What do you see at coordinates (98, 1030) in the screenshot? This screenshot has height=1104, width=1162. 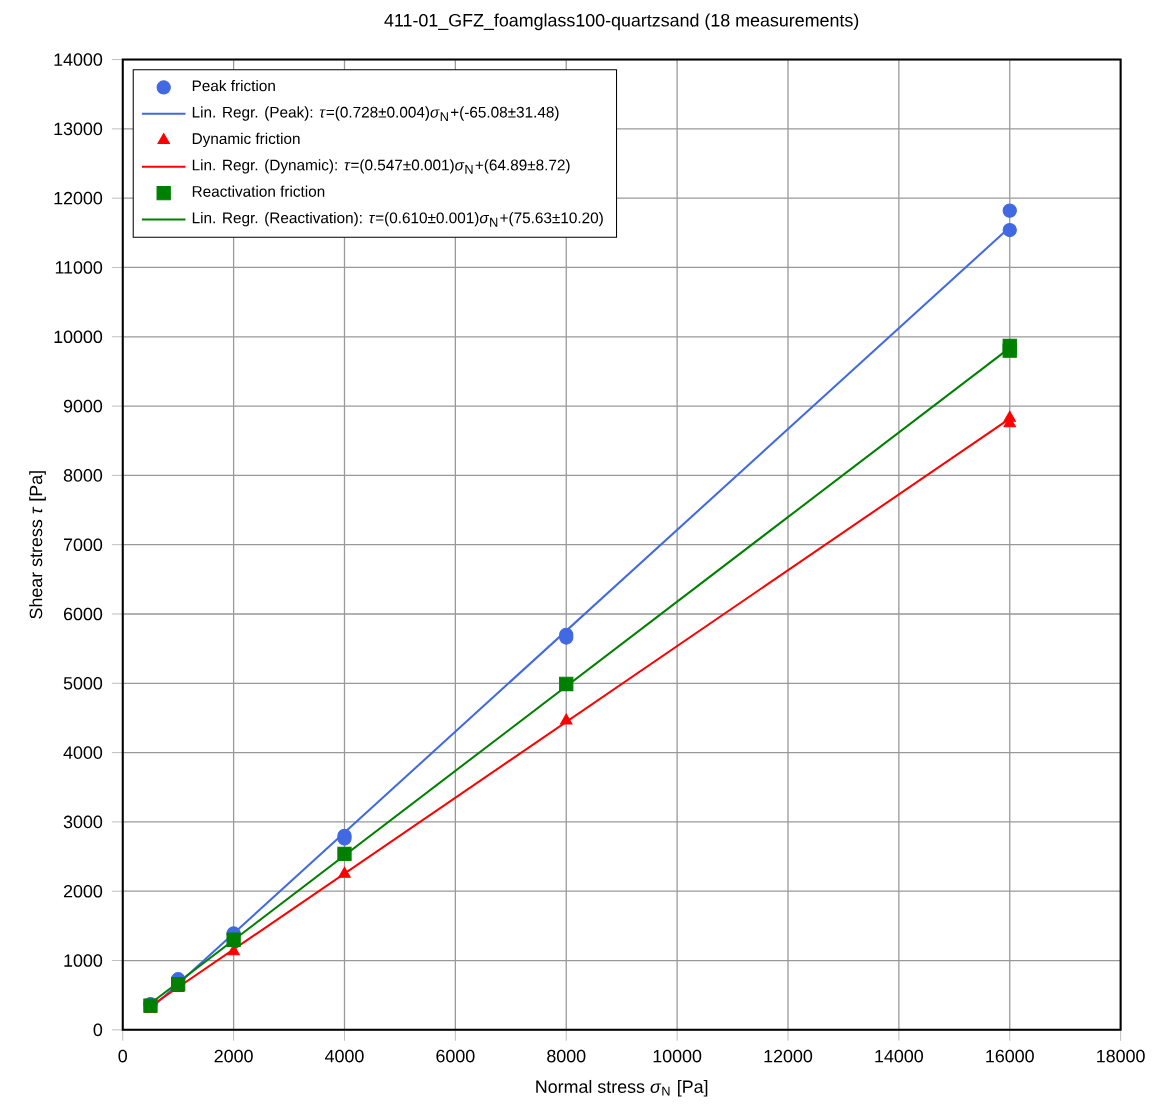 I see `y-tick-label: 0` at bounding box center [98, 1030].